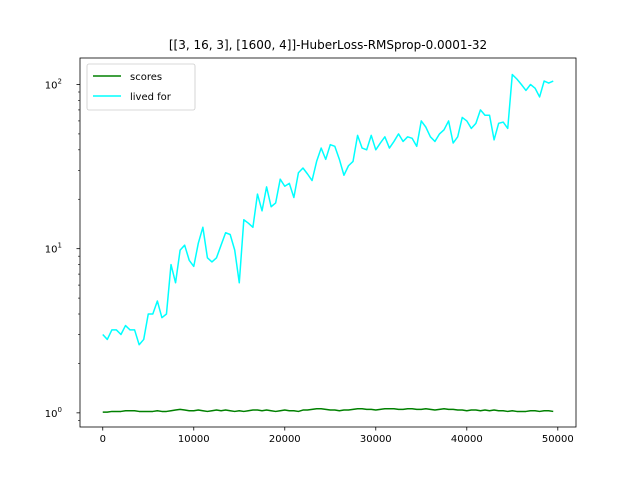  I want to click on legend-box, so click(141, 87).